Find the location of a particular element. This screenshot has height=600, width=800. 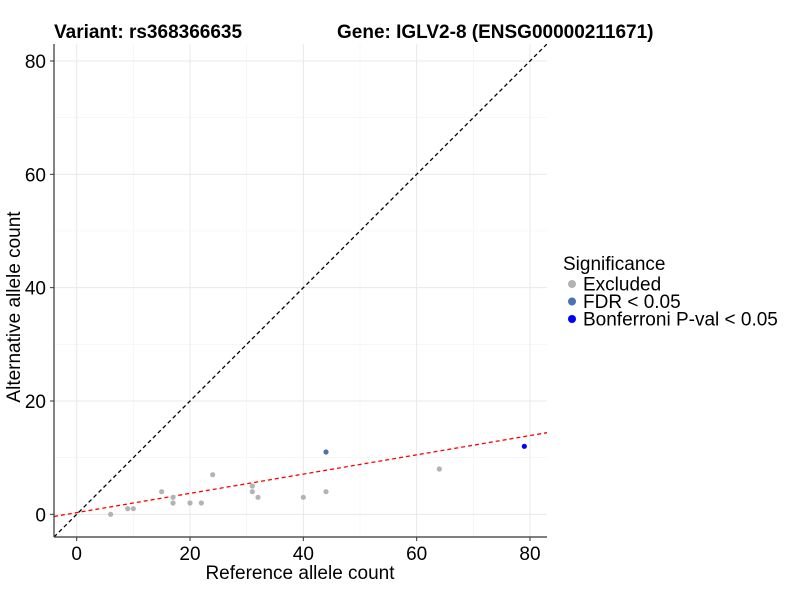

y-tick-label: 80 is located at coordinates (35, 62).